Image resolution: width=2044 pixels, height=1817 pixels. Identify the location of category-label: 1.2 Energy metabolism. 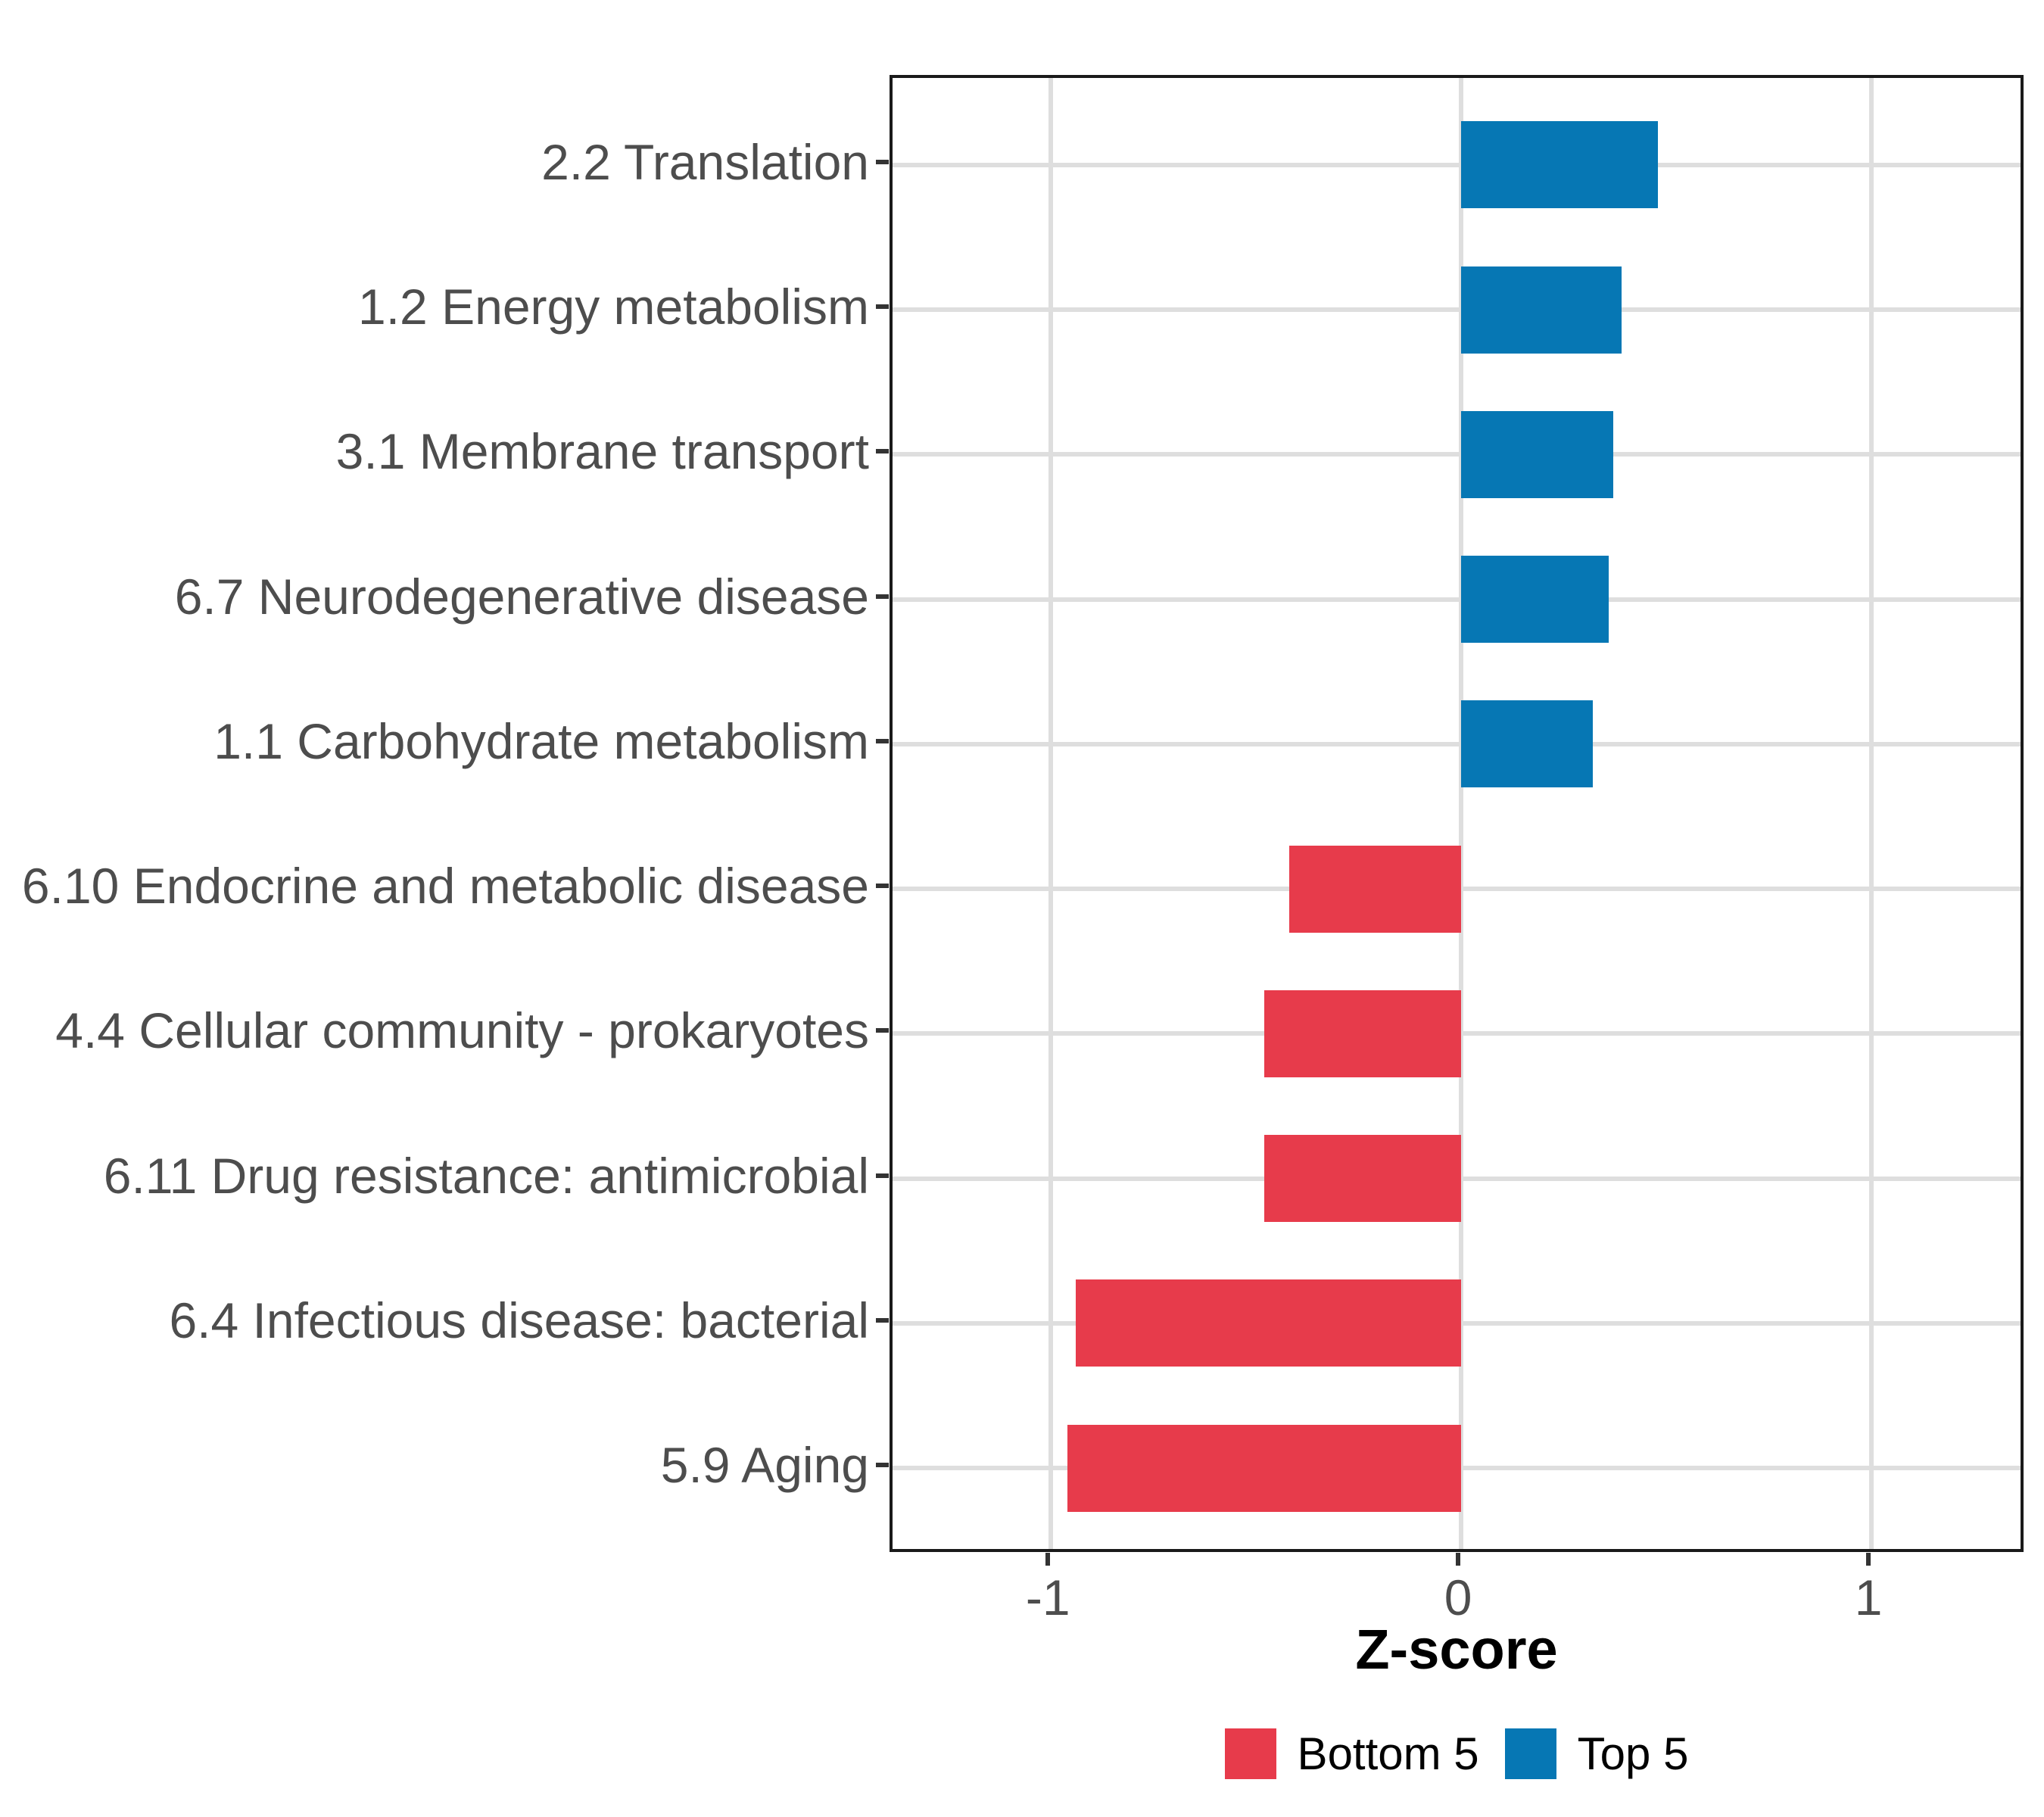
(613, 307).